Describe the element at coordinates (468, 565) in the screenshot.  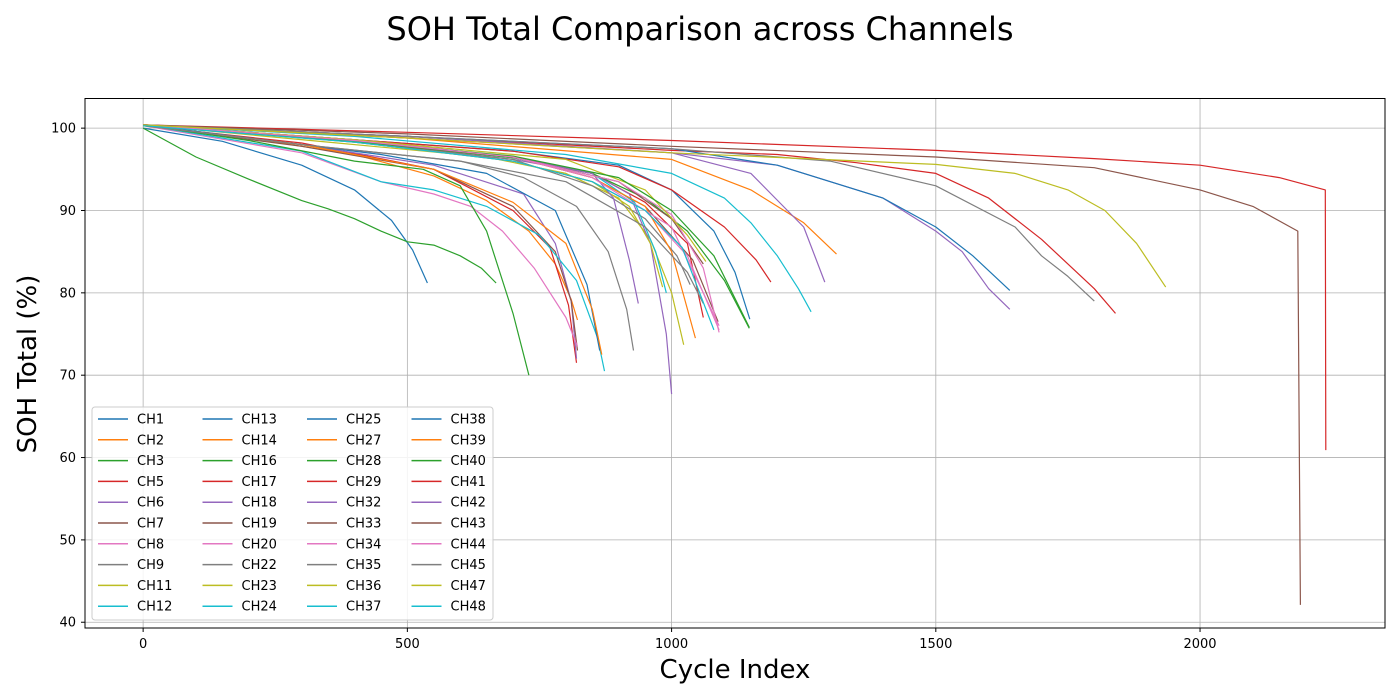
I see `legend-label: CH45` at that location.